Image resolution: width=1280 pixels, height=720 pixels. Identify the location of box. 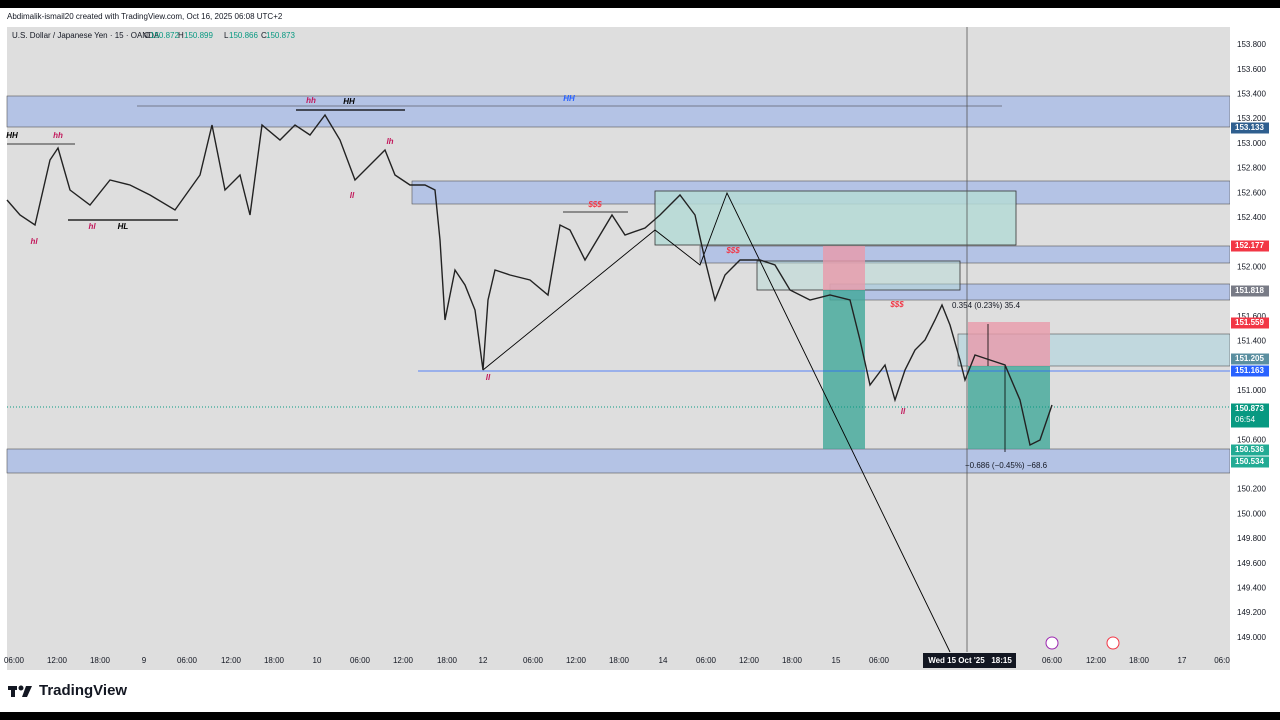
(835, 218).